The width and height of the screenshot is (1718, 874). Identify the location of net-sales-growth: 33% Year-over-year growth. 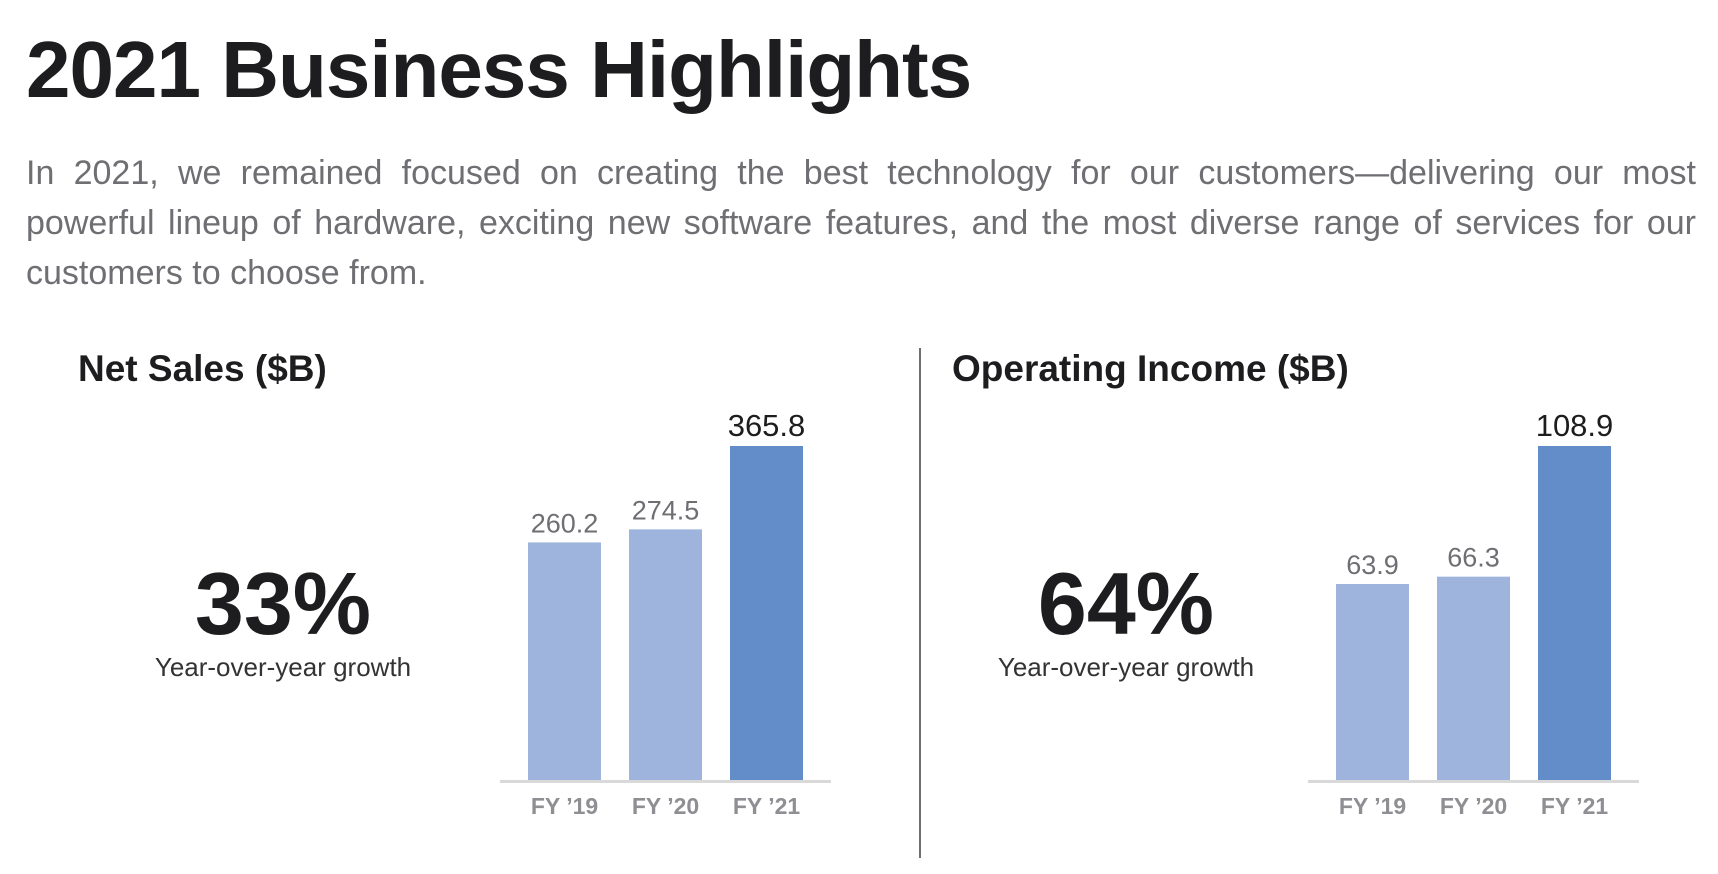
(283, 619).